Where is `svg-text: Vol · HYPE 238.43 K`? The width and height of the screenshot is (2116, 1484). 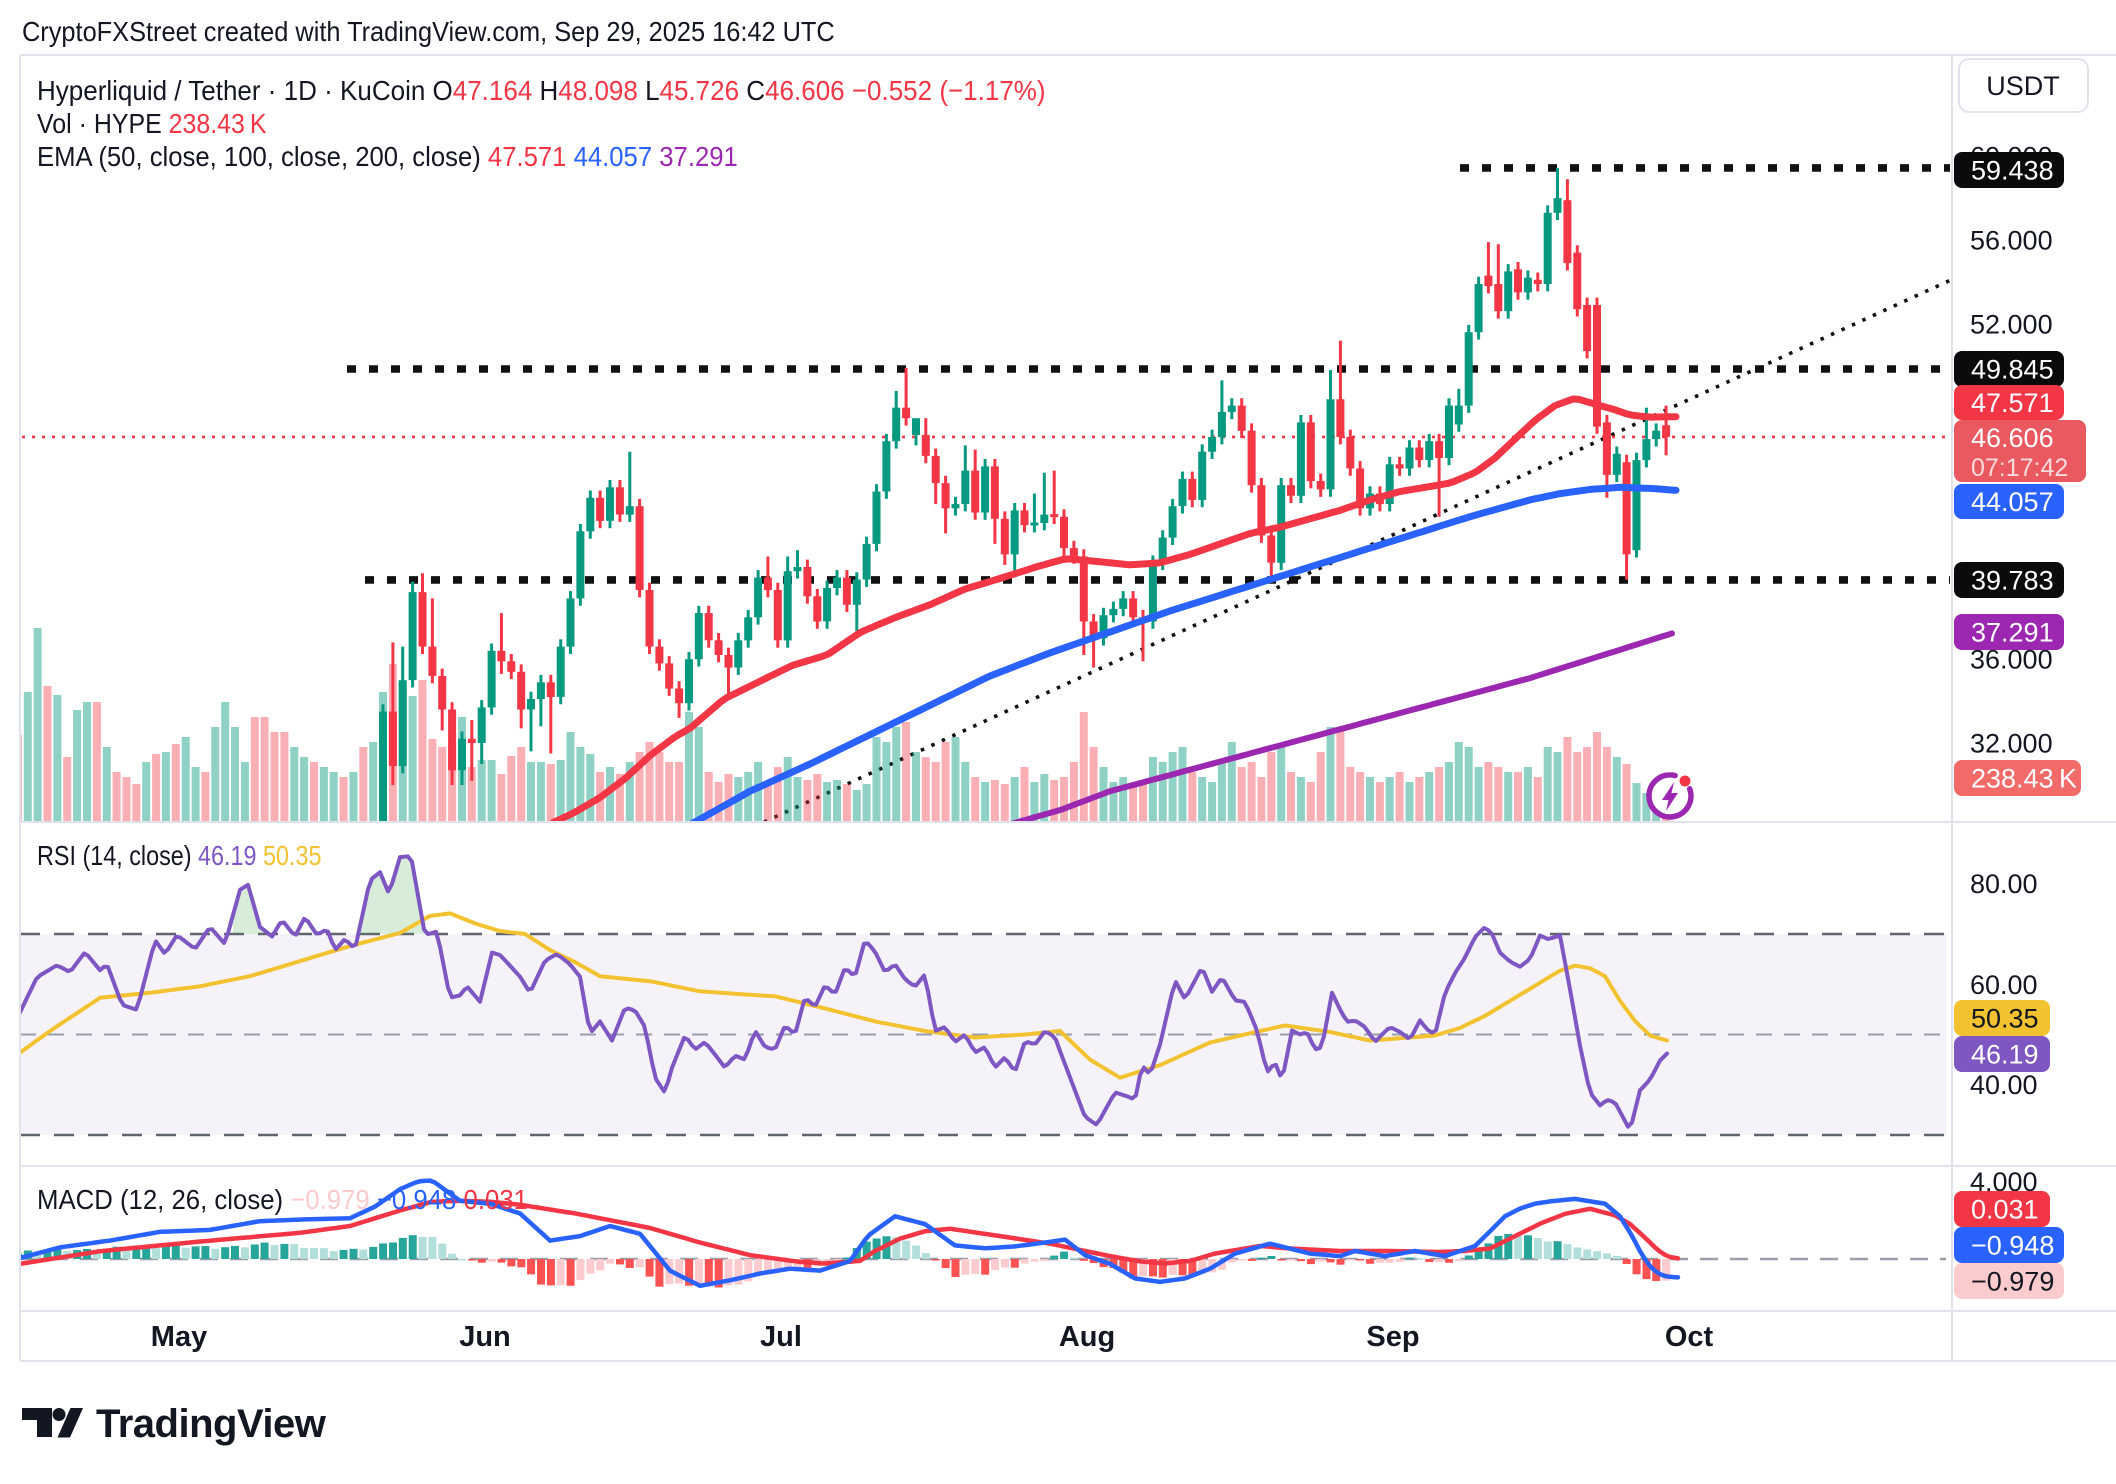 svg-text: Vol · HYPE 238.43 K is located at coordinates (152, 124).